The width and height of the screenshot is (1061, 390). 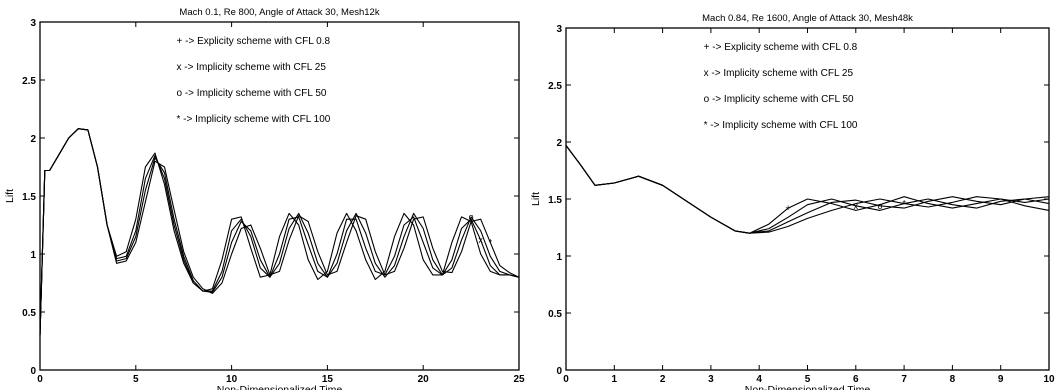 I want to click on series-marker: +, so click(x=788, y=208).